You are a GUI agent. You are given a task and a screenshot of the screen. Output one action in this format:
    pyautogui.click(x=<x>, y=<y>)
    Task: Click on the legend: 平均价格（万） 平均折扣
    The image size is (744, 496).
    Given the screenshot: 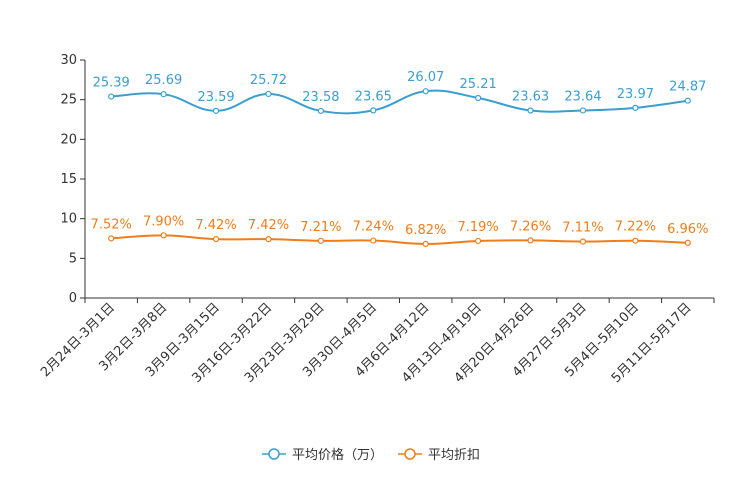 What is the action you would take?
    pyautogui.click(x=371, y=455)
    